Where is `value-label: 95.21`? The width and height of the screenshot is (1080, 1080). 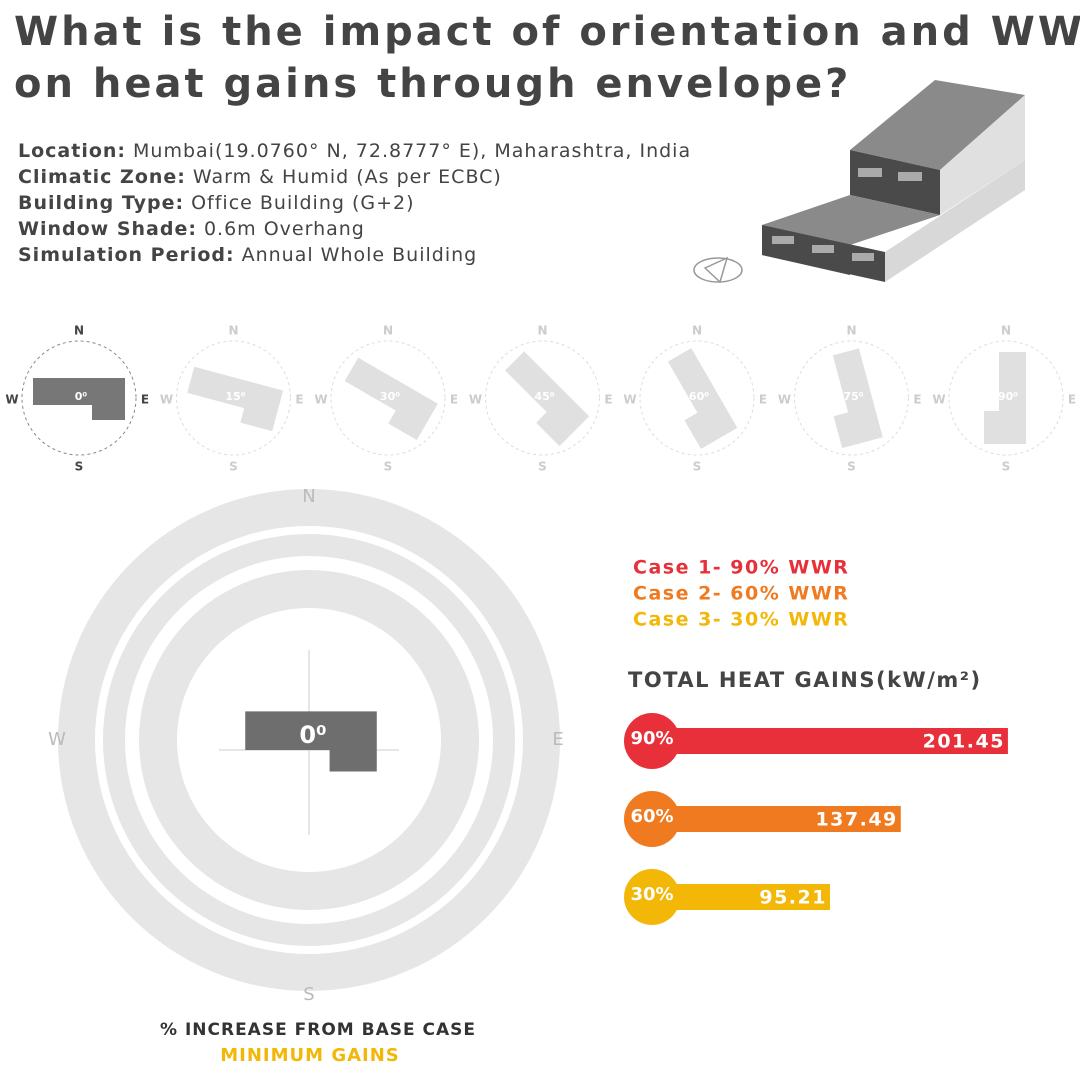 value-label: 95.21 is located at coordinates (793, 898).